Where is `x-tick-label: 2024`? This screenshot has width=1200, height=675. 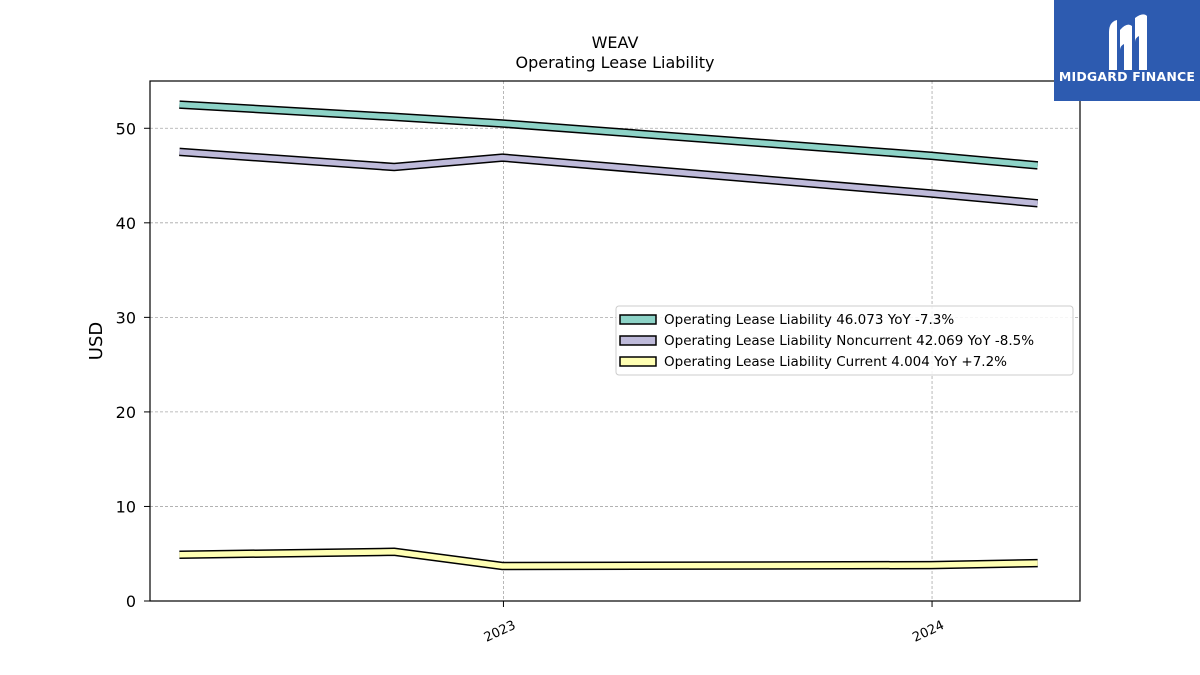
x-tick-label: 2024 is located at coordinates (928, 632).